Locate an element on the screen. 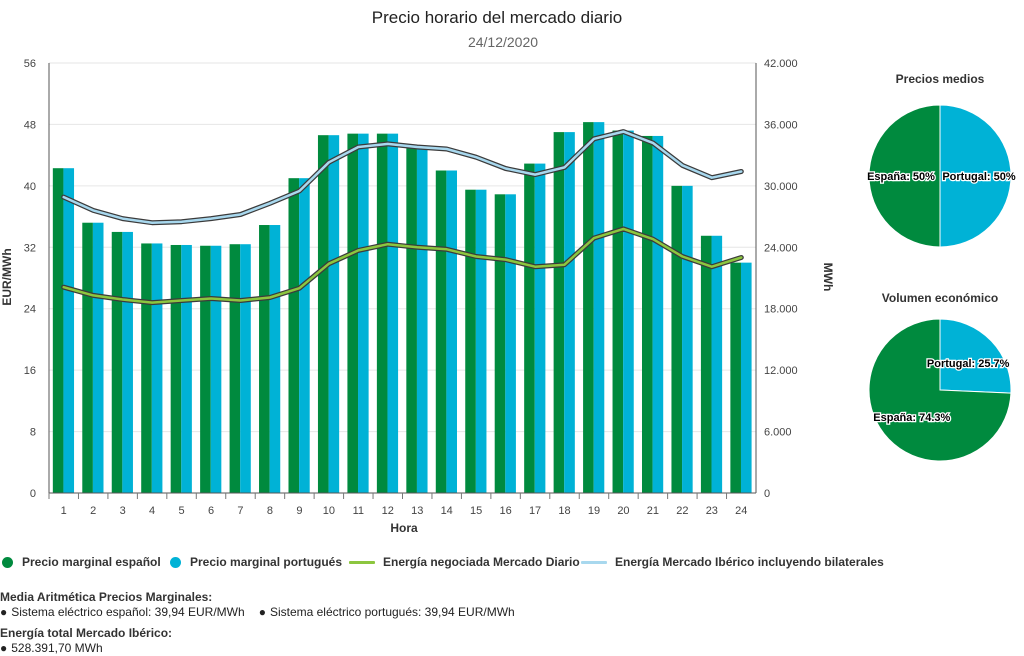  legend-item-portugal-price: Precio marginal portugués is located at coordinates (256, 562).